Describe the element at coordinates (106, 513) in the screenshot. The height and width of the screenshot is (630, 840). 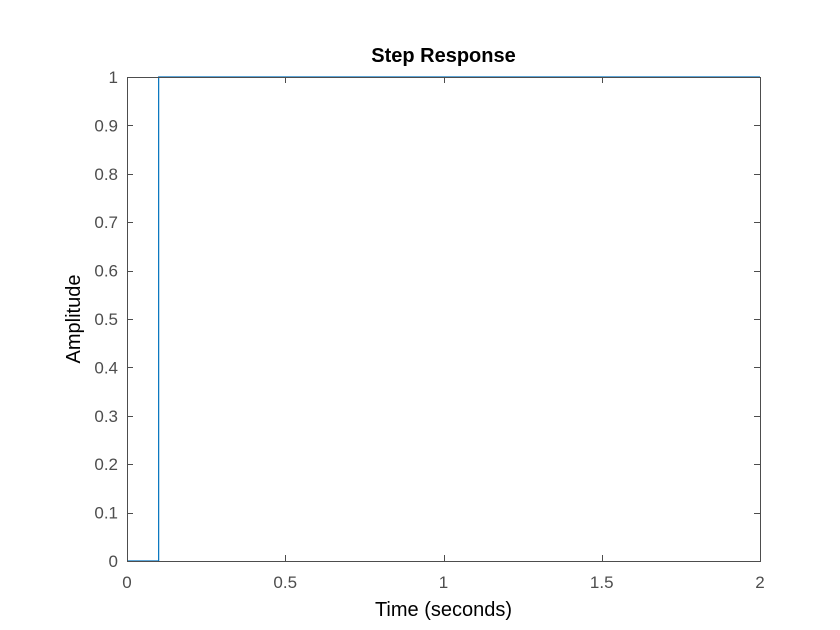
I see `y-tick-label: 0.1` at that location.